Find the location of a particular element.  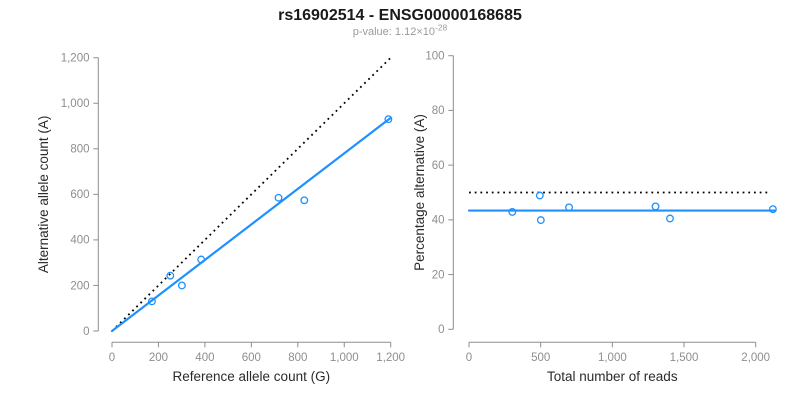

y-tick-label: 40 is located at coordinates (438, 221).